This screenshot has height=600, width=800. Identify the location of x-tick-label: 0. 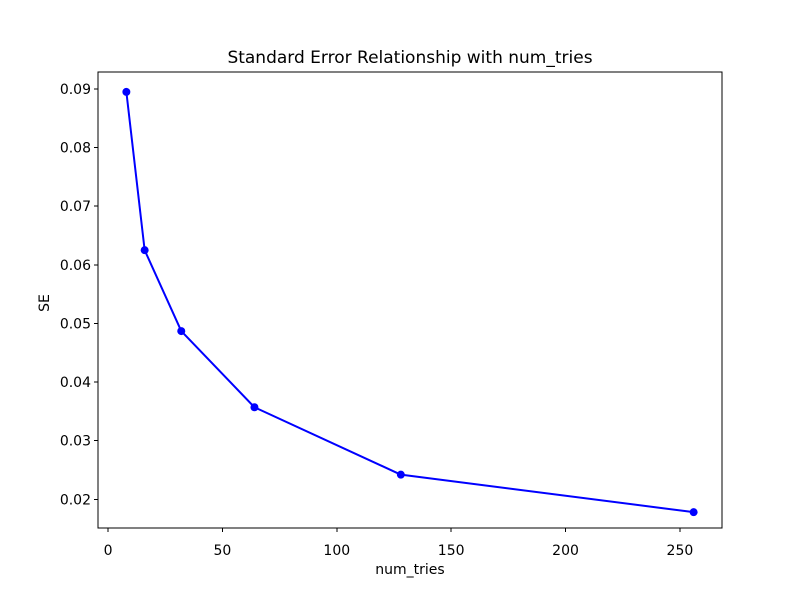
(108, 551).